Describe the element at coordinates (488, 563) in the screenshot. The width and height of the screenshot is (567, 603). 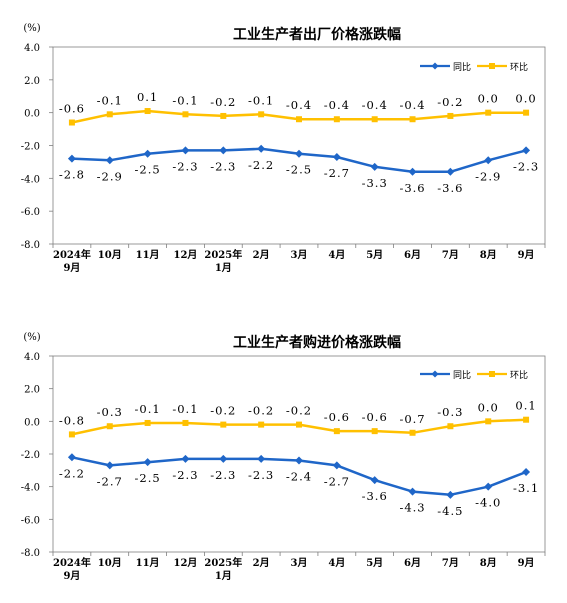
I see `x-tick-label: 8月` at that location.